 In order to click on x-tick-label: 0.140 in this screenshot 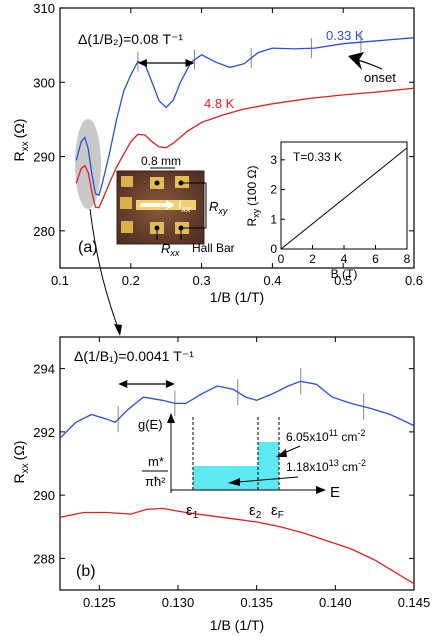, I will do `click(335, 602)`.